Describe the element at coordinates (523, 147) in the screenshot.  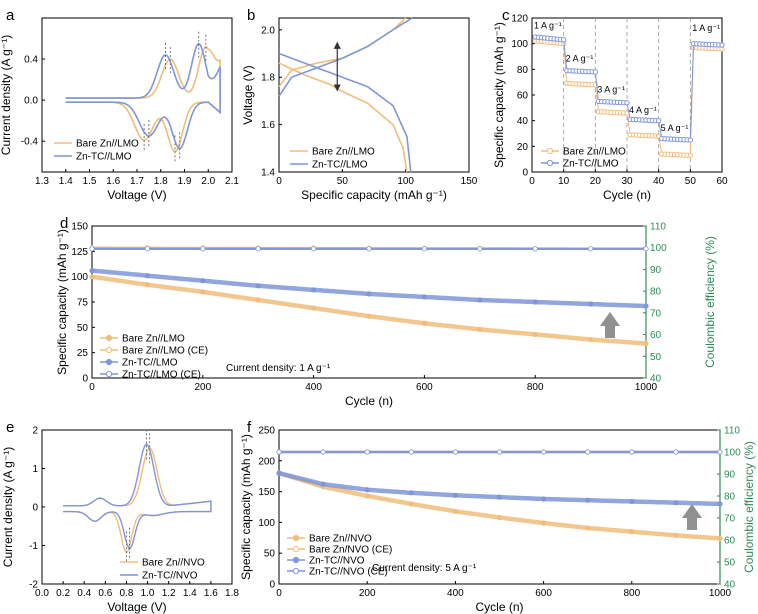
I see `y-tick-label: 20` at that location.